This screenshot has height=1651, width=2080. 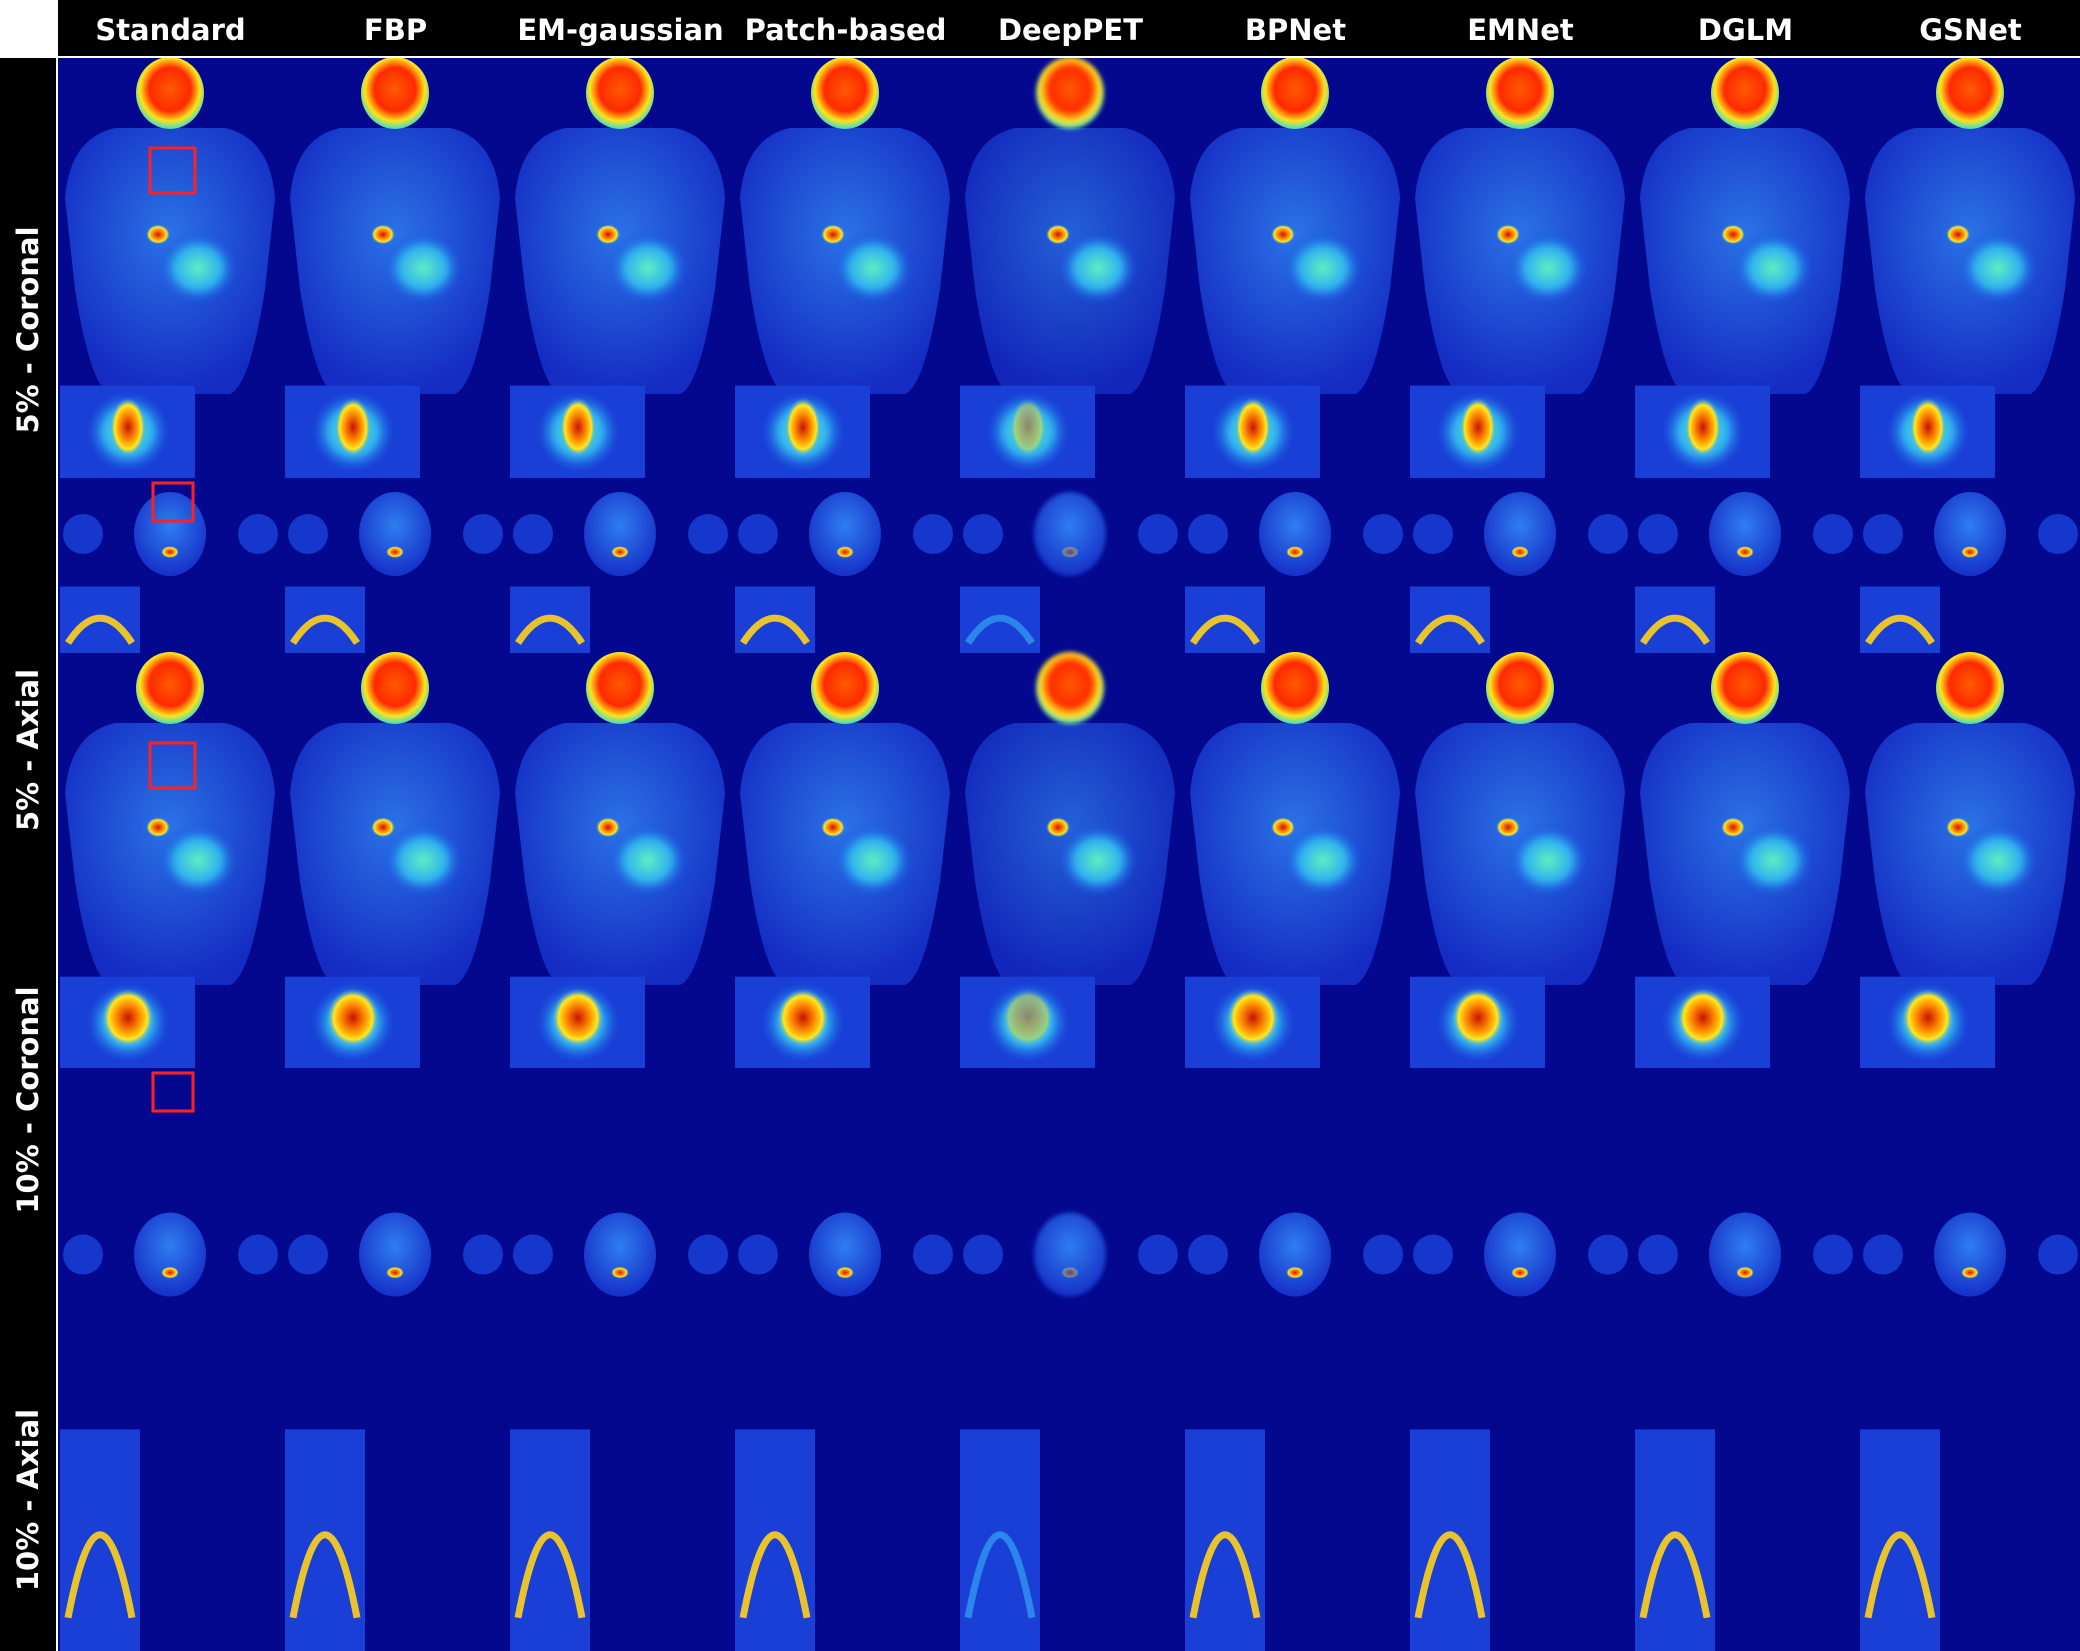 What do you see at coordinates (28, 1100) in the screenshot?
I see `row-label-10-coronal: 10% - Coronal` at bounding box center [28, 1100].